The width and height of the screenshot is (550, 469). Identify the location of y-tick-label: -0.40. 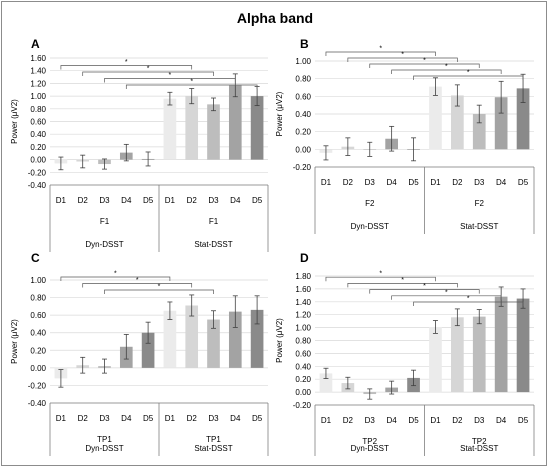
(37, 185).